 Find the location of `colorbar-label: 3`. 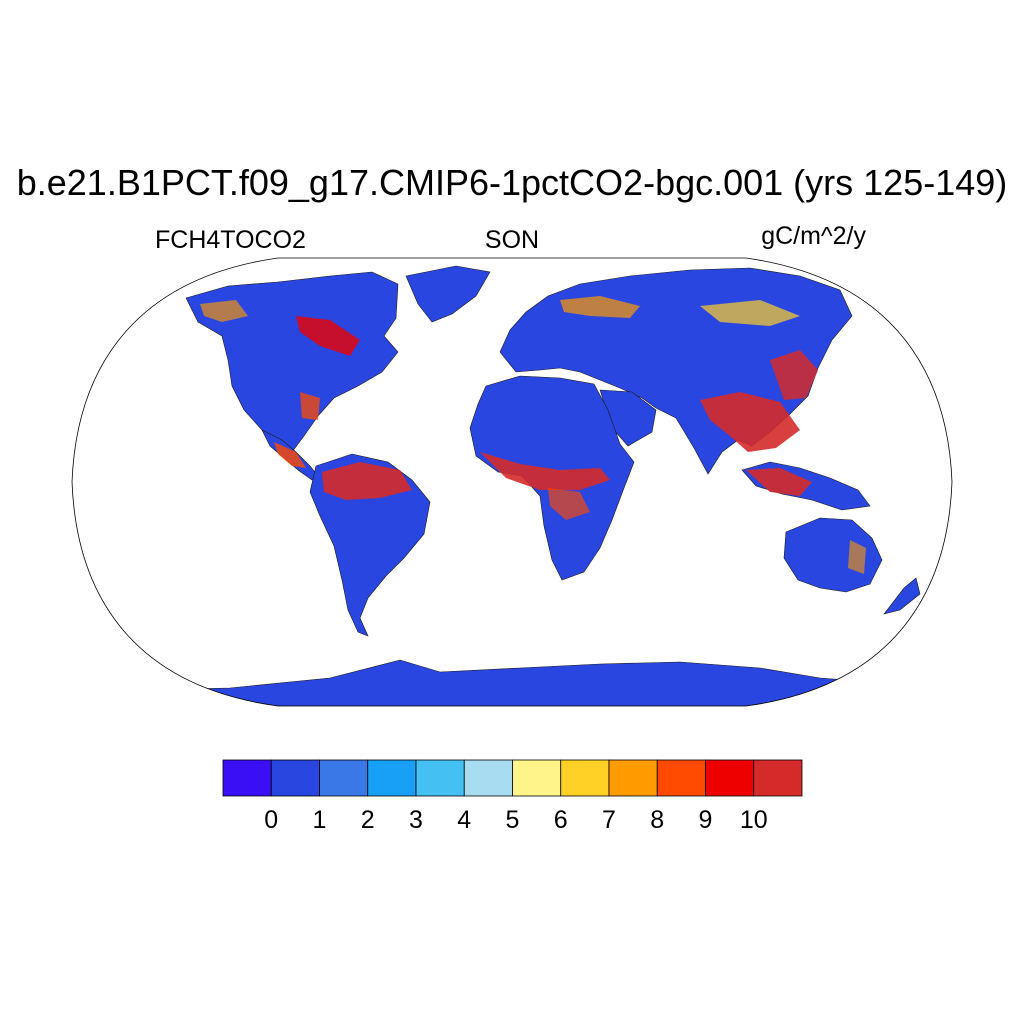

colorbar-label: 3 is located at coordinates (416, 820).